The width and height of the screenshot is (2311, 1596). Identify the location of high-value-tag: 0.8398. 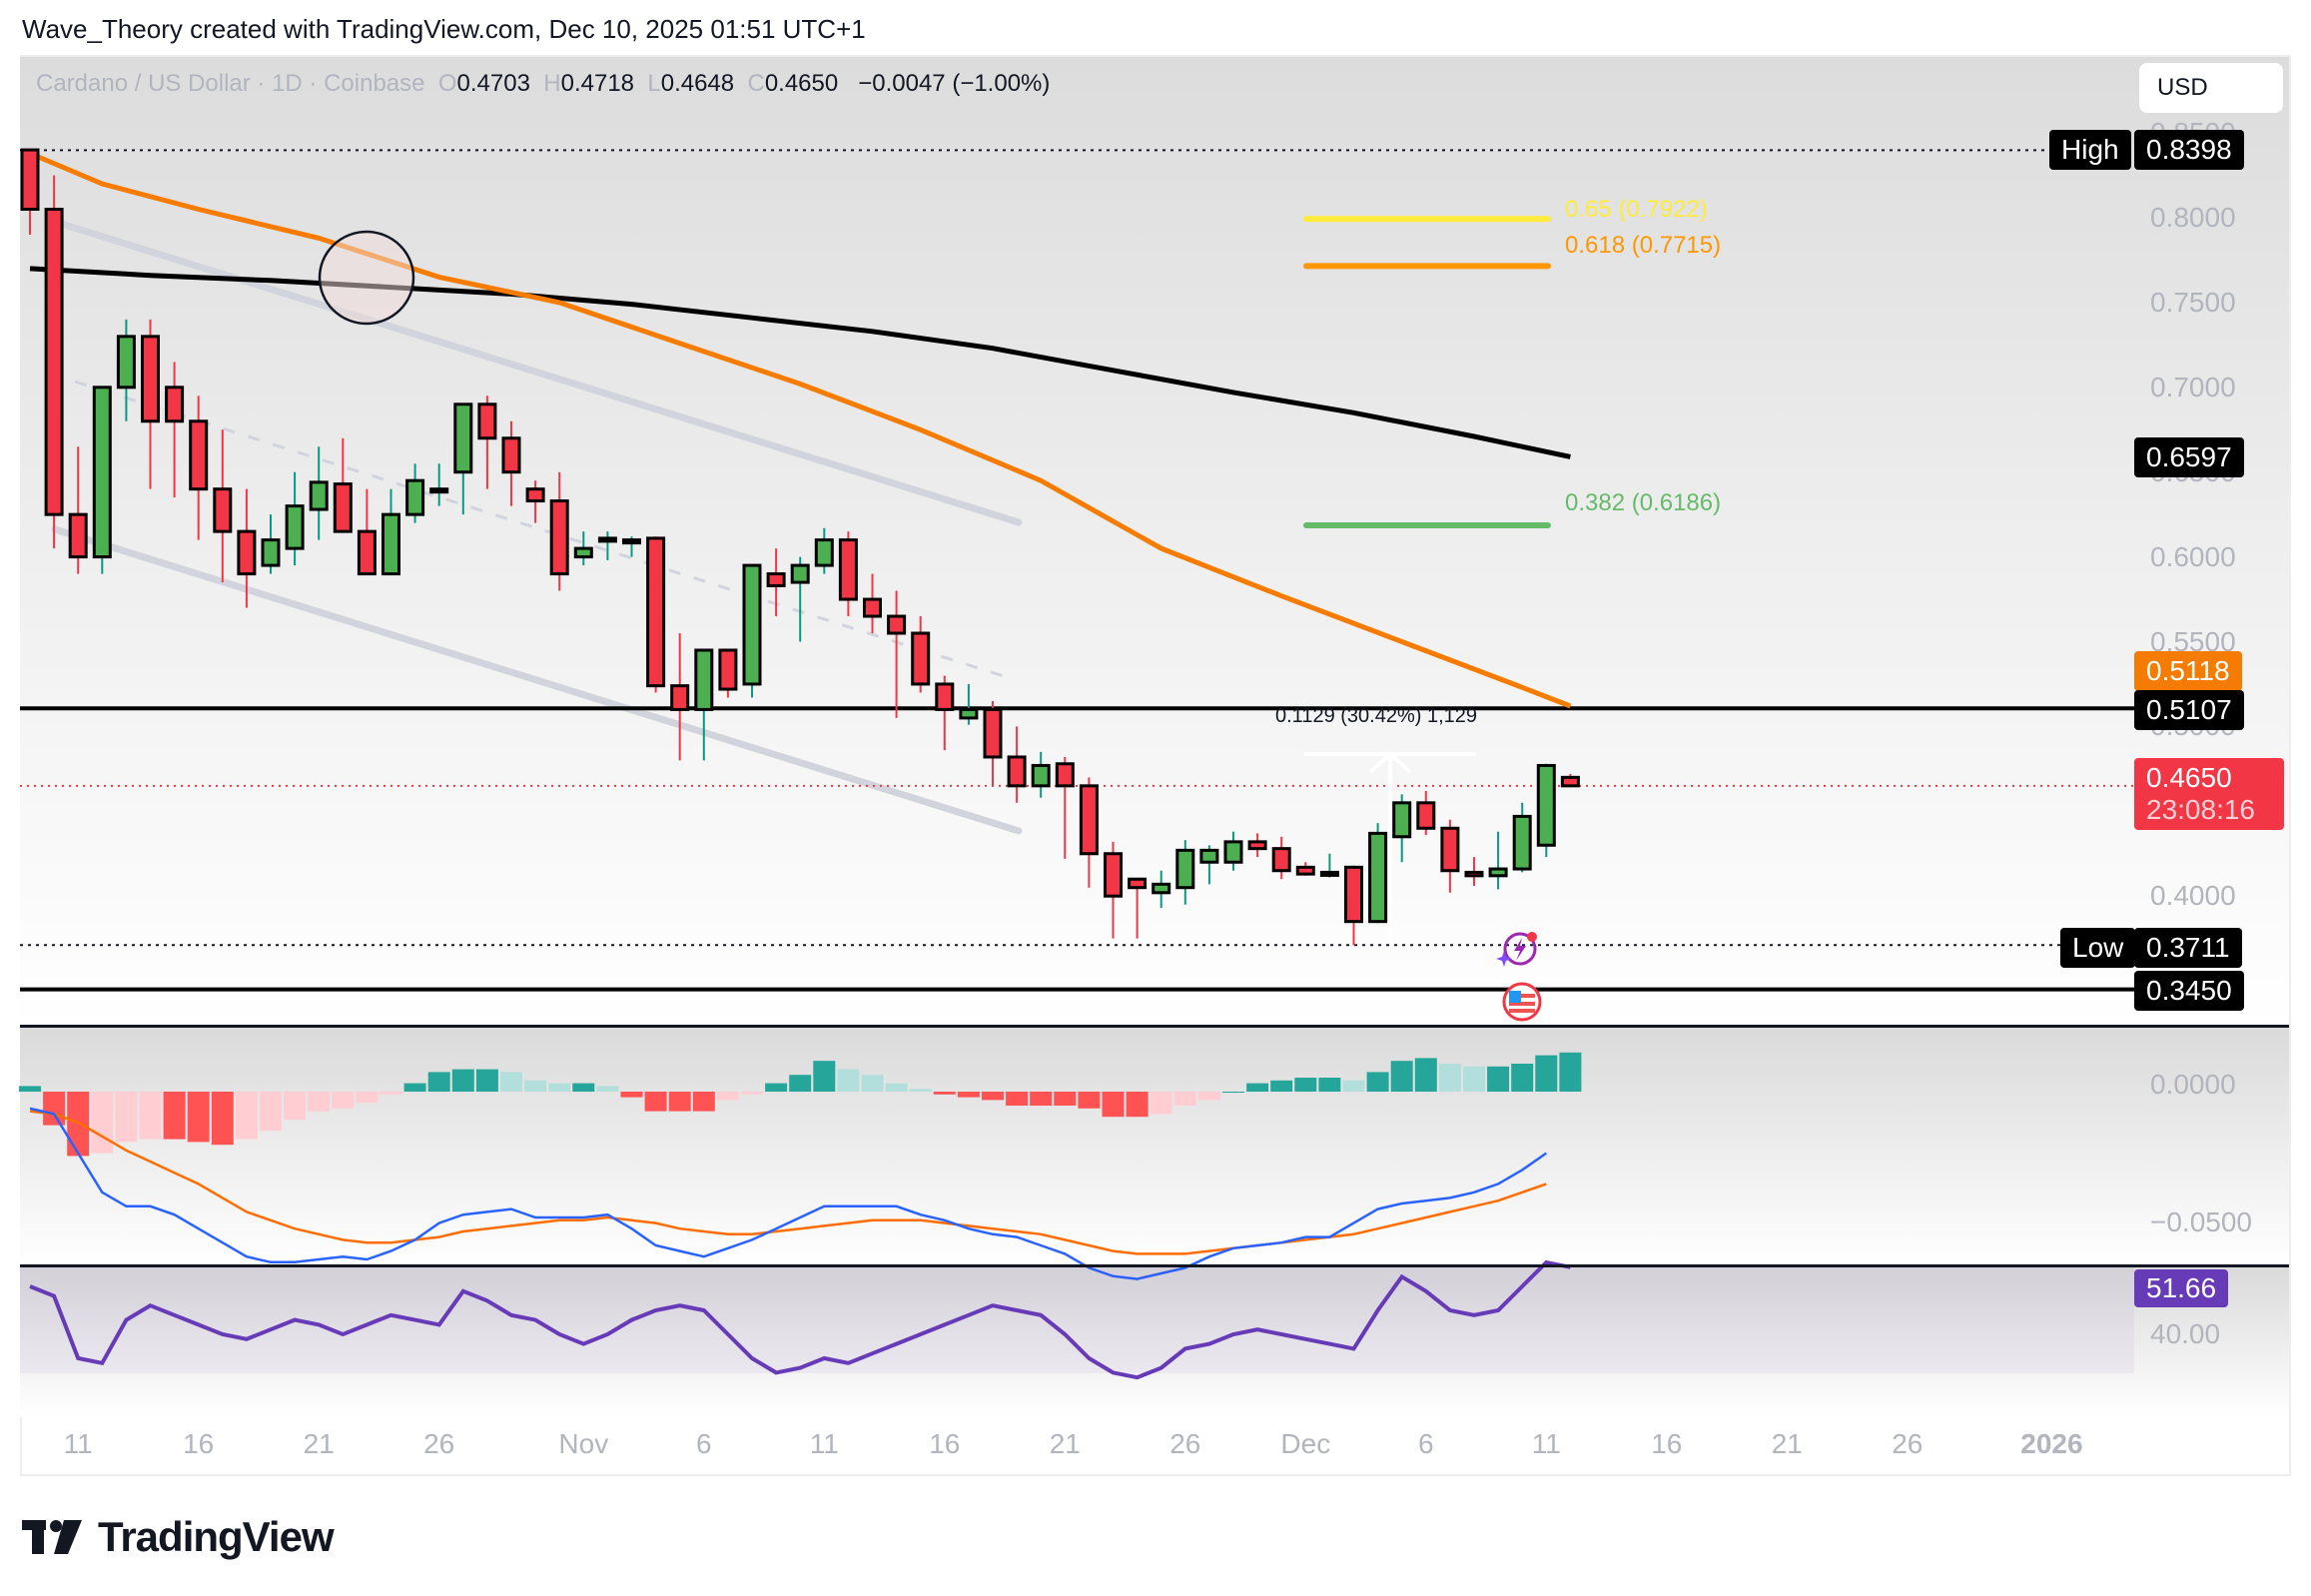
(2189, 150).